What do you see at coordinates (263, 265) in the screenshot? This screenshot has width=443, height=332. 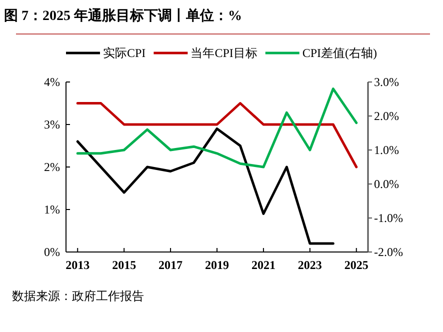 I see `x-tick-label: 2021` at bounding box center [263, 265].